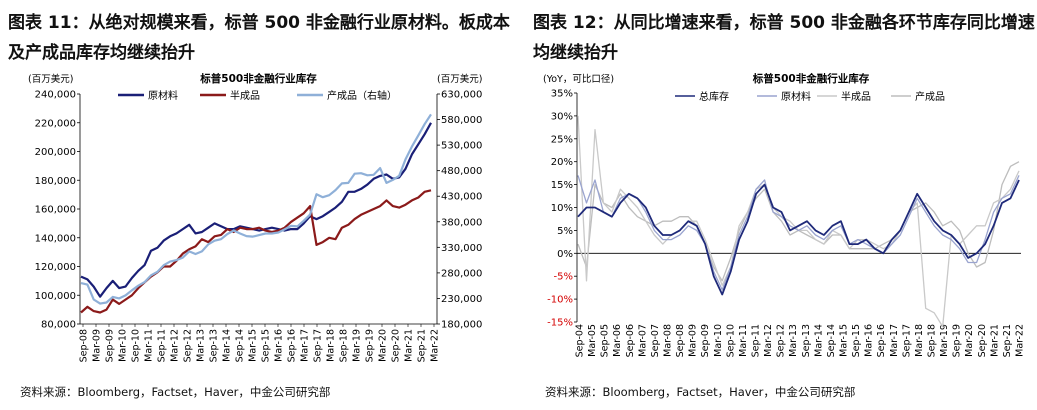 Image resolution: width=1037 pixels, height=410 pixels. I want to click on legend-label-semi: 半成品, so click(245, 95).